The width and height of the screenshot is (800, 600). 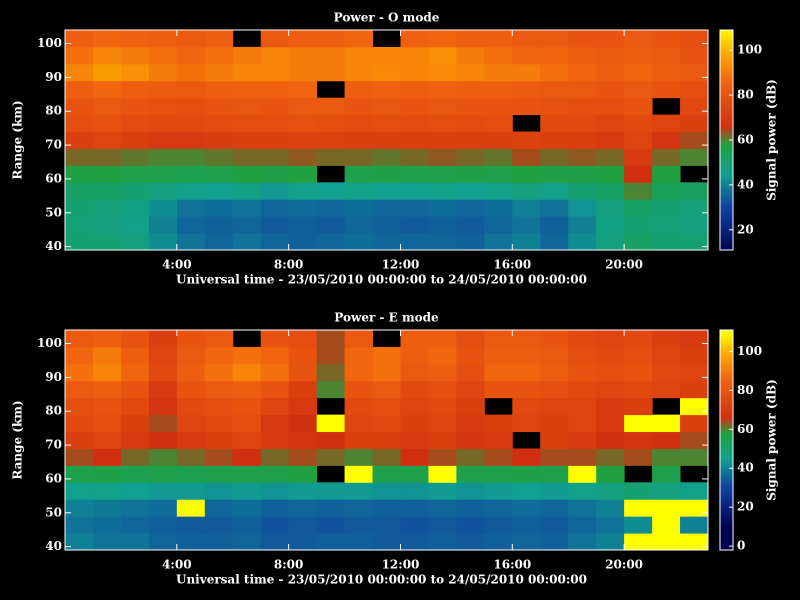 What do you see at coordinates (745, 507) in the screenshot?
I see `colorbar-tick-label: 20` at bounding box center [745, 507].